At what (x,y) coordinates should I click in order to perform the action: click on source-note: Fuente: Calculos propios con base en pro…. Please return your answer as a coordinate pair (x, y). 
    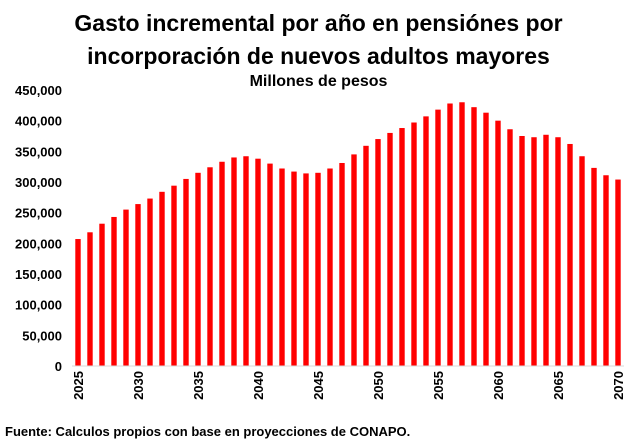
    Looking at the image, I should click on (208, 431).